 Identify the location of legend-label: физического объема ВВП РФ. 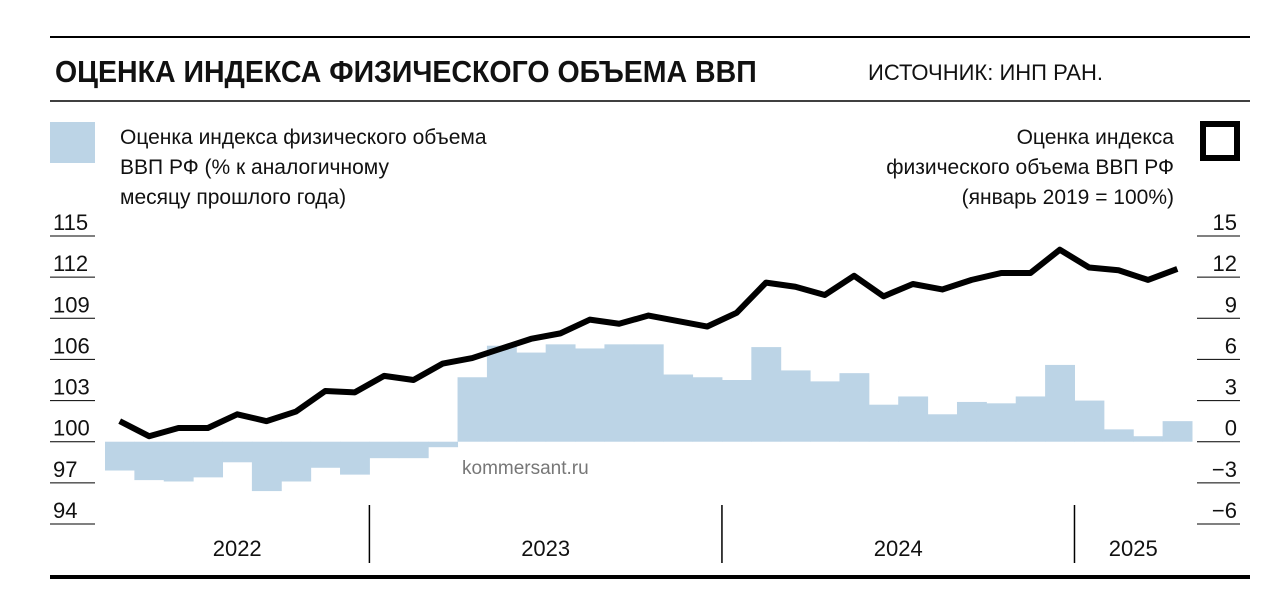
(1030, 167).